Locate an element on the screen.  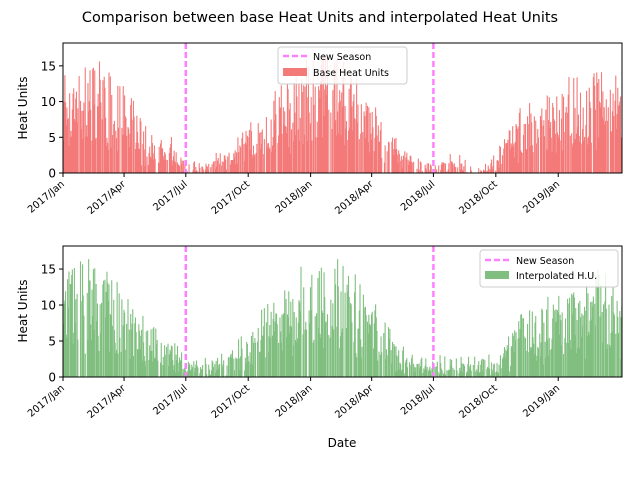
top-legend-base-swatch is located at coordinates (295, 72).